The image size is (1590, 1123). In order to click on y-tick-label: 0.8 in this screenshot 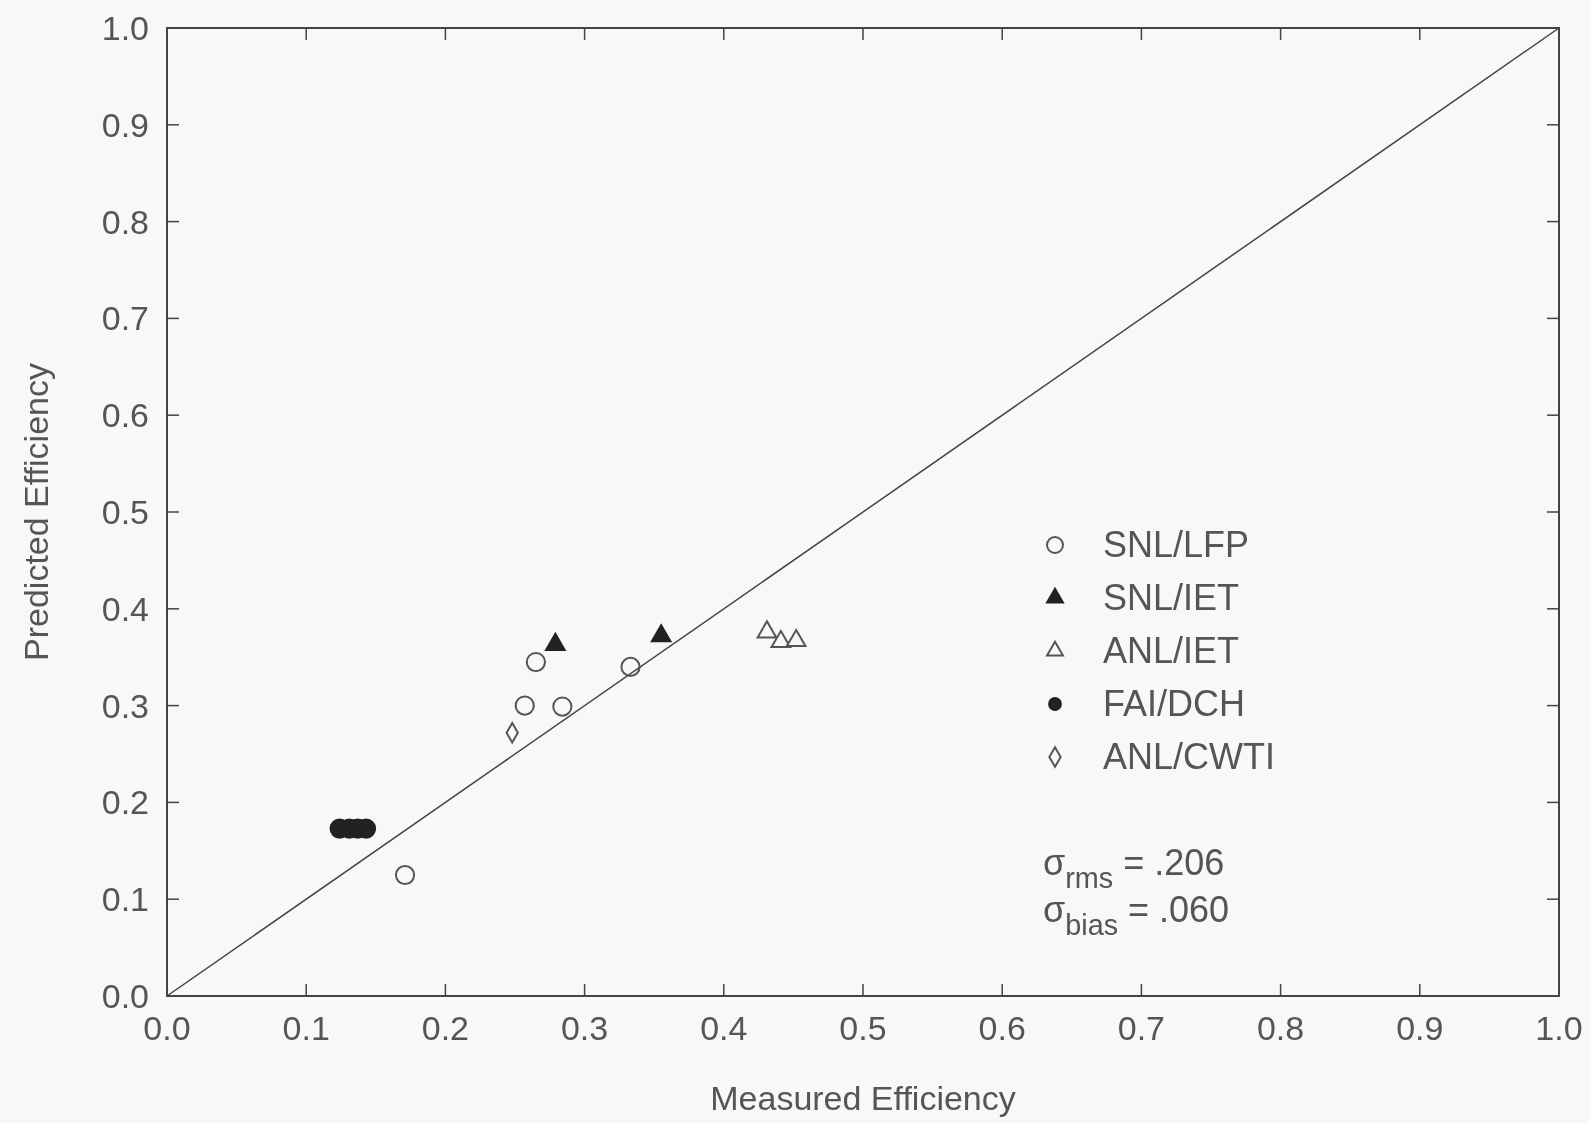, I will do `click(125, 221)`.